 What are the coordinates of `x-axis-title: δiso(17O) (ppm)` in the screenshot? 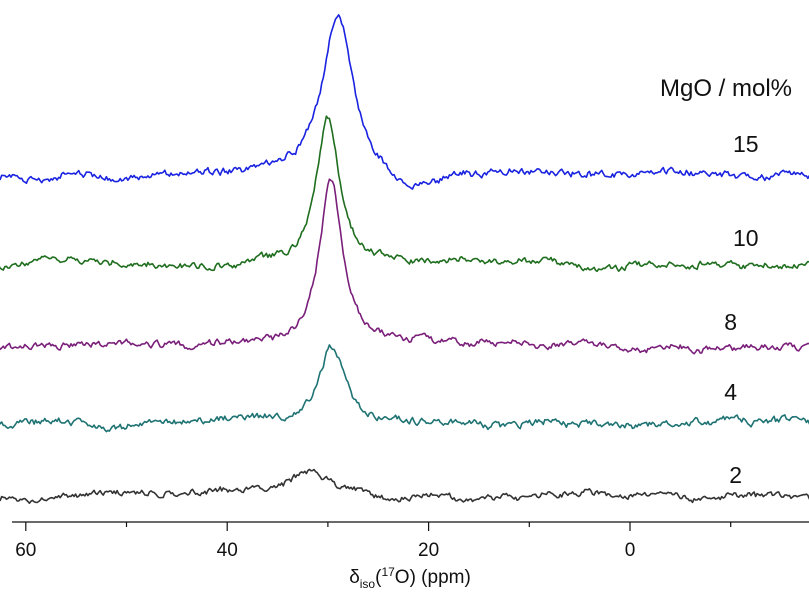 It's located at (410, 578).